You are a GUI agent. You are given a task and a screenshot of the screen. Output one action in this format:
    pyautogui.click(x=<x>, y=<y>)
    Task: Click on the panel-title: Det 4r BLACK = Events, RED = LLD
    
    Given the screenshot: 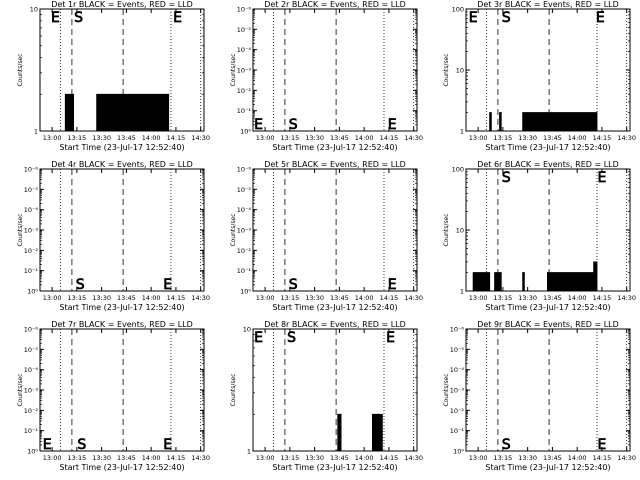 What is the action you would take?
    pyautogui.click(x=122, y=164)
    